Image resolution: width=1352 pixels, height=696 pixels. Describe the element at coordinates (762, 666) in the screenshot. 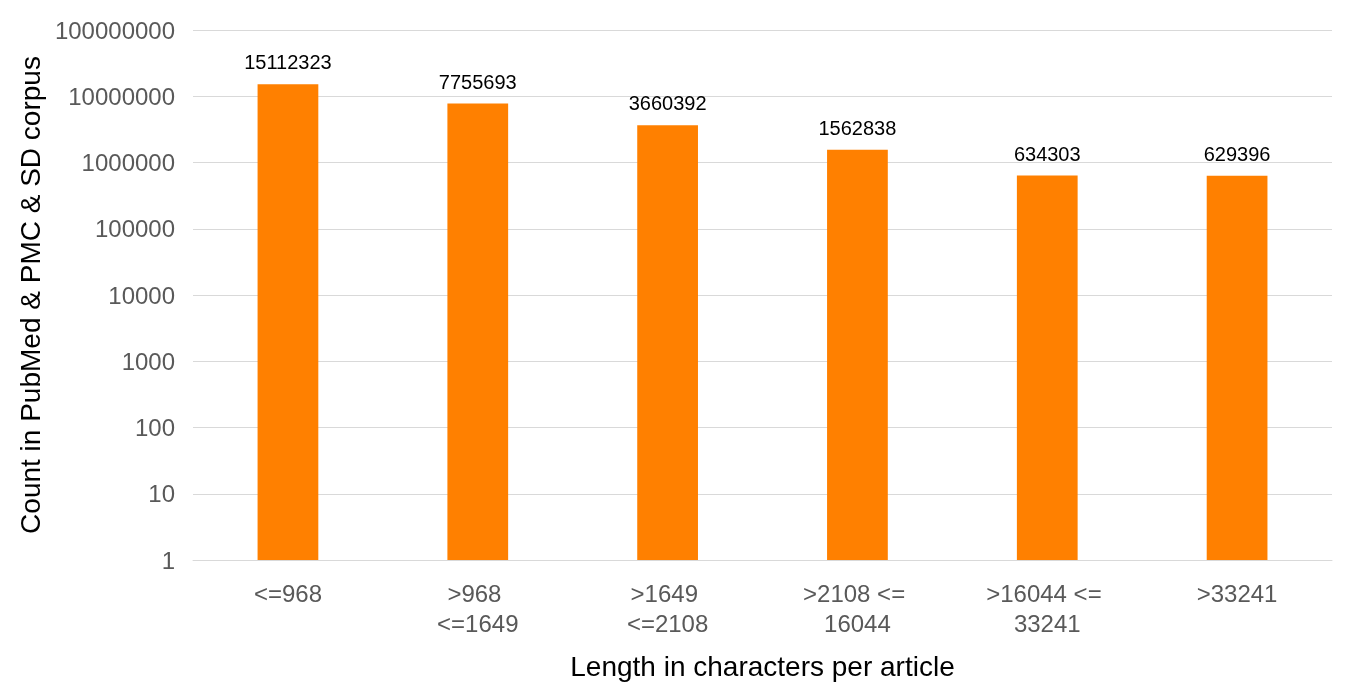

I see `x-axis-title: Length in characters per article` at that location.